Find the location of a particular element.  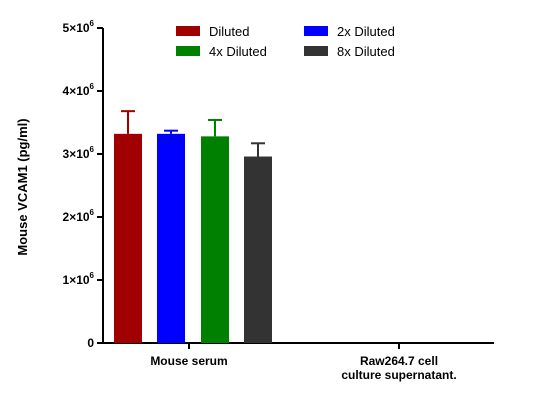

legend-label: 2x Diluted is located at coordinates (366, 31).